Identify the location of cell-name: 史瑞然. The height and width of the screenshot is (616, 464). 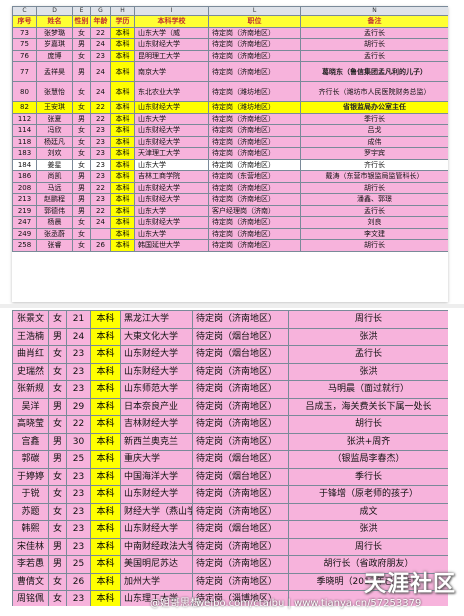
(30, 371).